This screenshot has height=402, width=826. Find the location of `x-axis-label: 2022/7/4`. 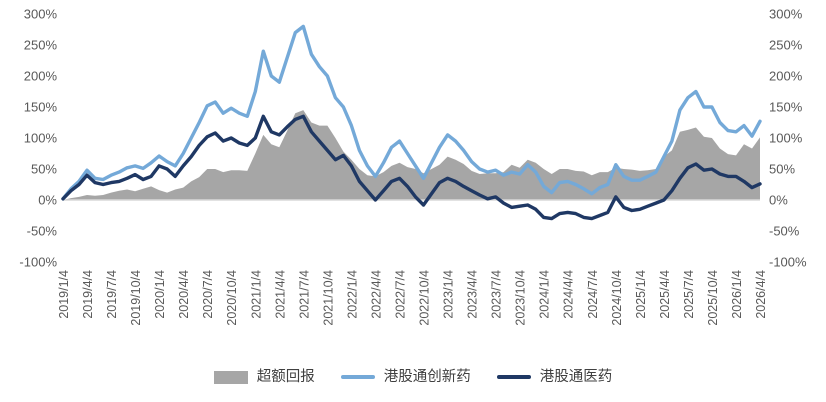

x-axis-label: 2022/7/4 is located at coordinates (400, 294).